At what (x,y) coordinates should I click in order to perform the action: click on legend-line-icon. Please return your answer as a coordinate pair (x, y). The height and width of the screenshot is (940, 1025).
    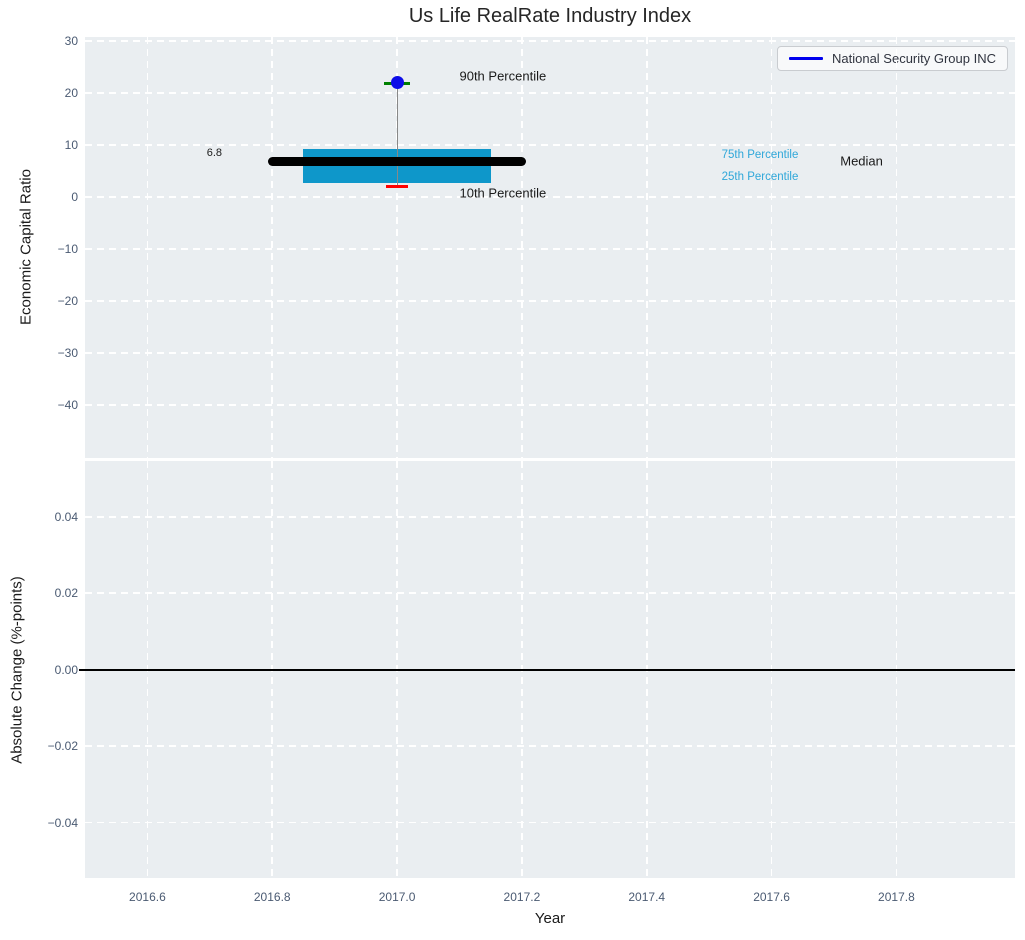
    Looking at the image, I should click on (805, 58).